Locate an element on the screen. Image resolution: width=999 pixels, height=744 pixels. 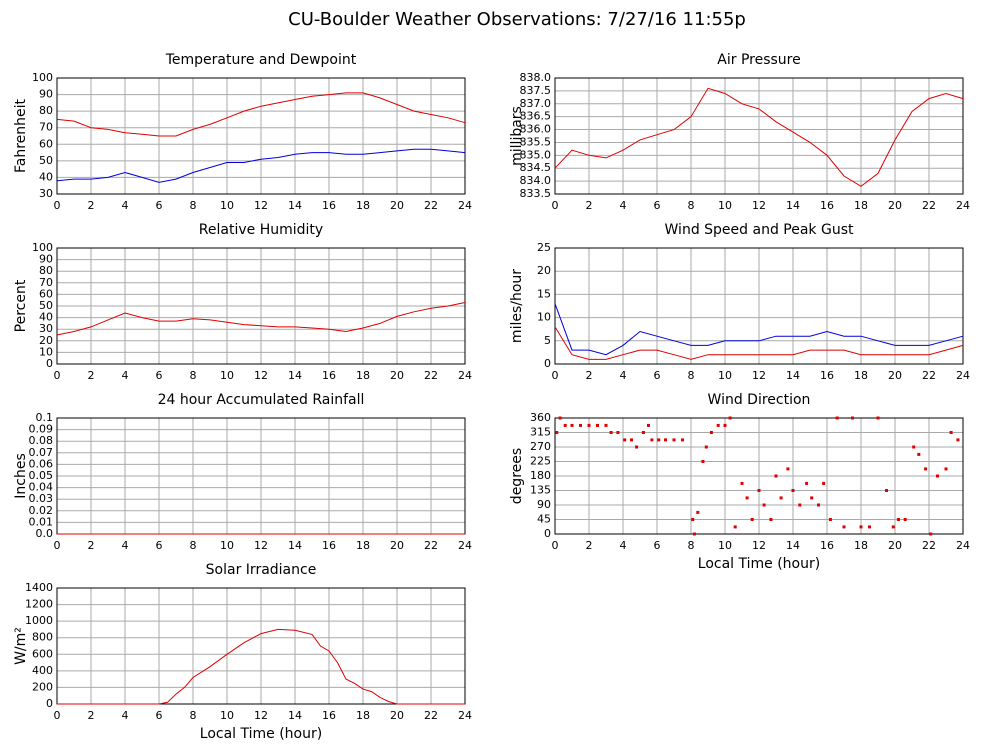
y-tick-label: 5 is located at coordinates (547, 340).